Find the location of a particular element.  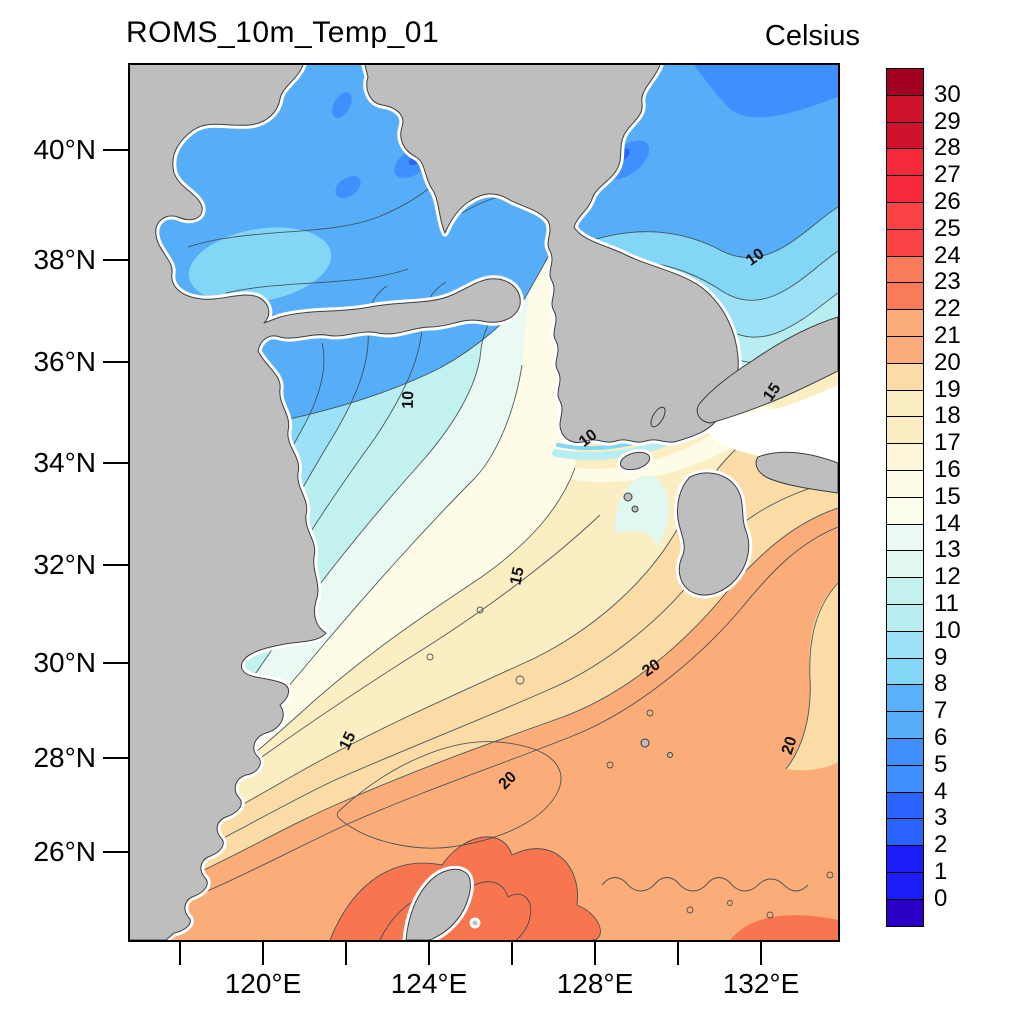

colorbar-tick-label: 24 is located at coordinates (947, 255).